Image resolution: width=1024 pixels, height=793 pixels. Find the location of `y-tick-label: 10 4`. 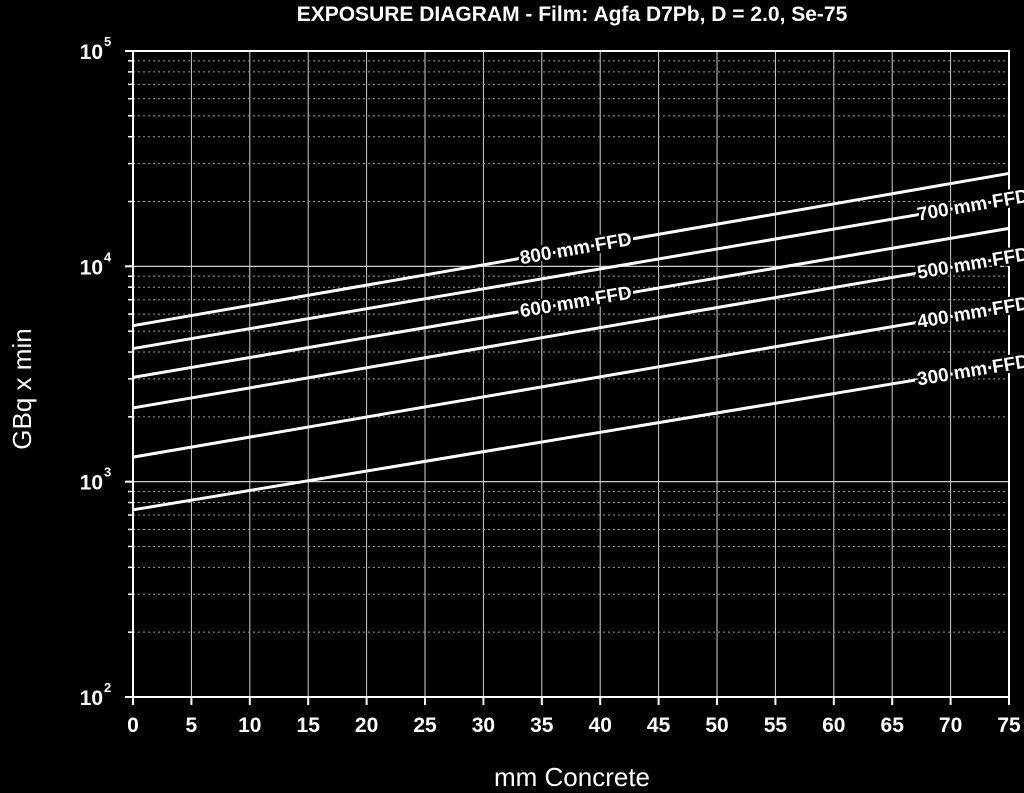

y-tick-label: 10 4 is located at coordinates (96, 264).